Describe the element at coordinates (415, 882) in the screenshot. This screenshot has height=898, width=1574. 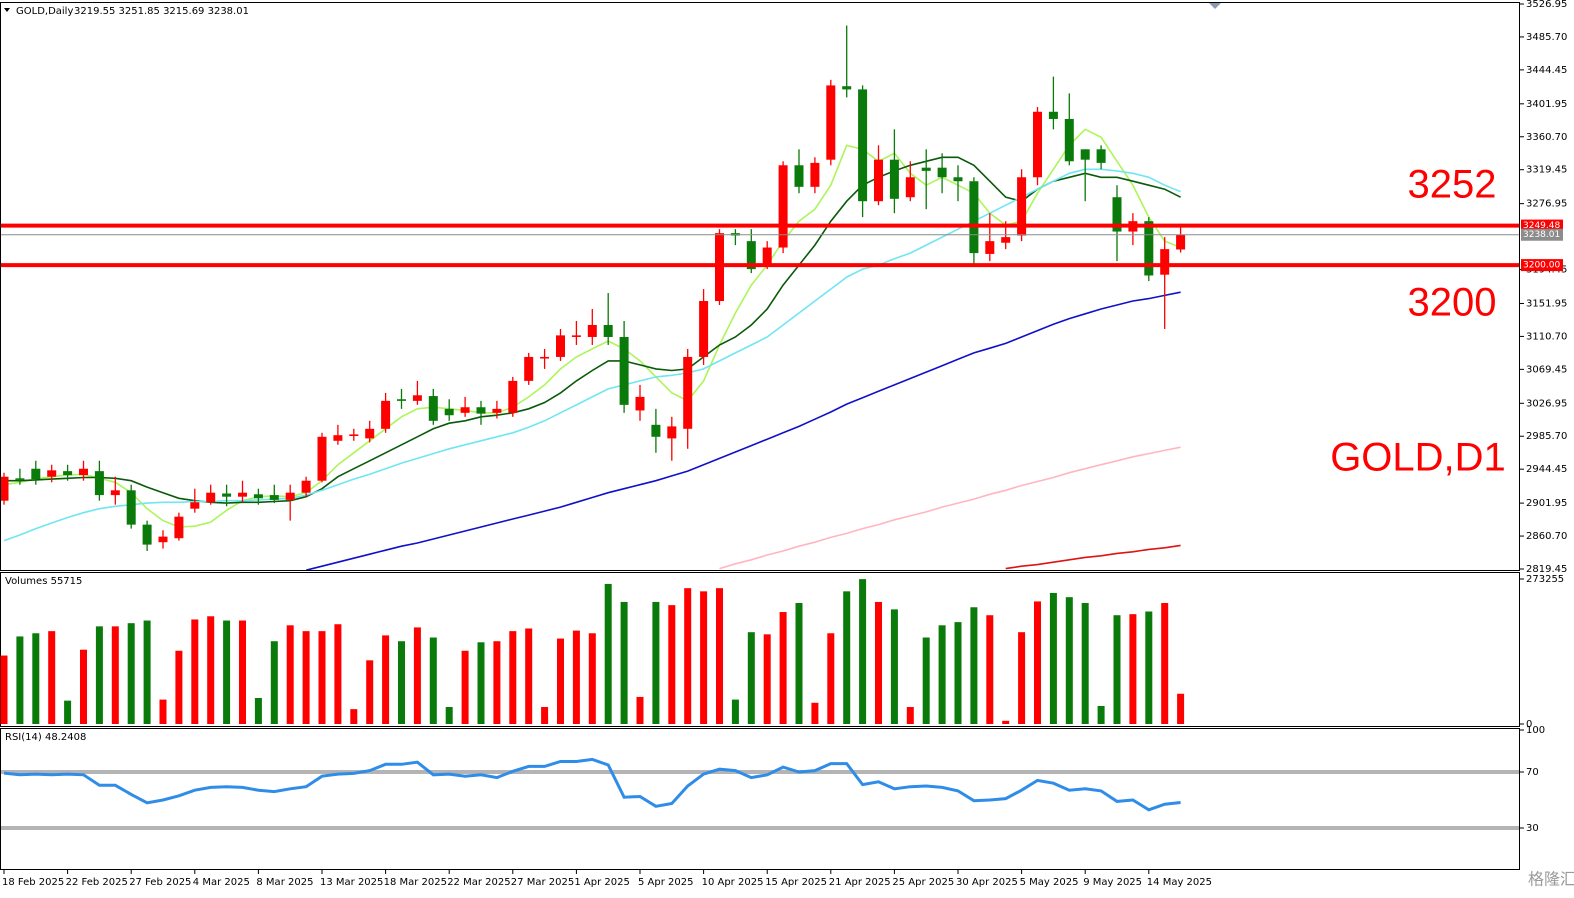
I see `x-tick-label: 18 Mar 2025` at that location.